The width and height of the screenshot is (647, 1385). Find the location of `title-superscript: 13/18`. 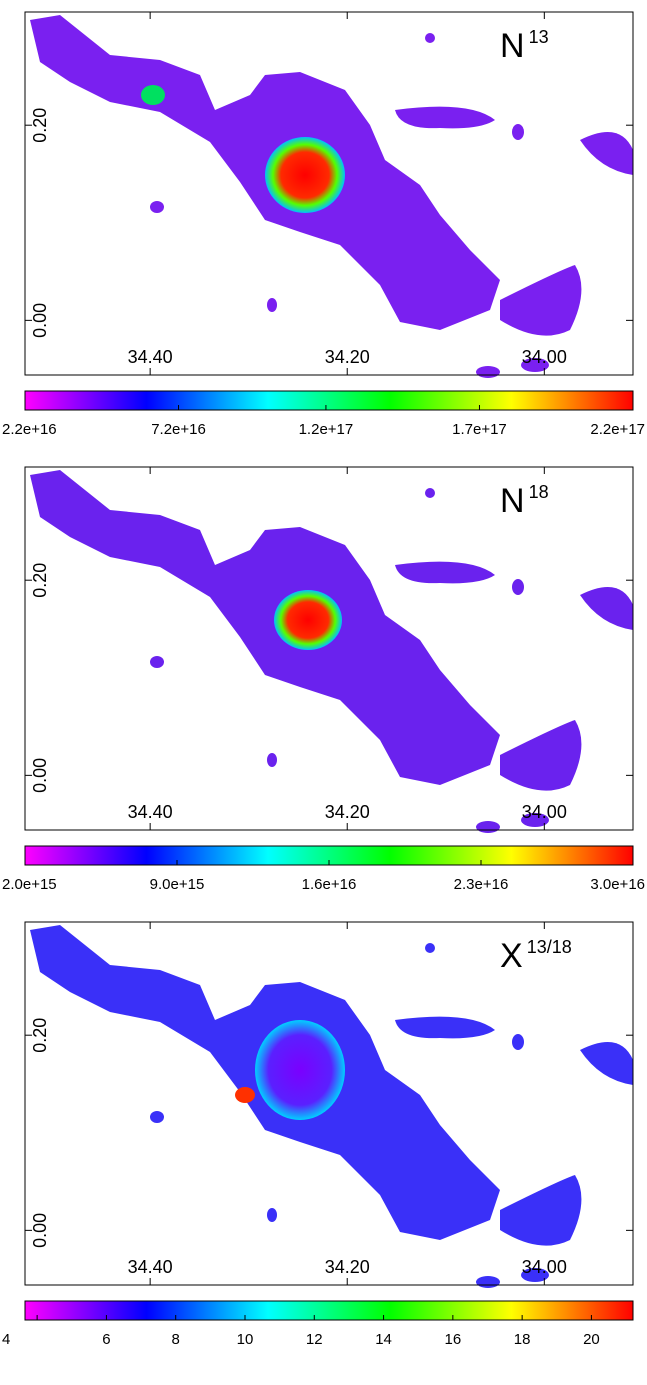

title-superscript: 13/18 is located at coordinates (549, 947).